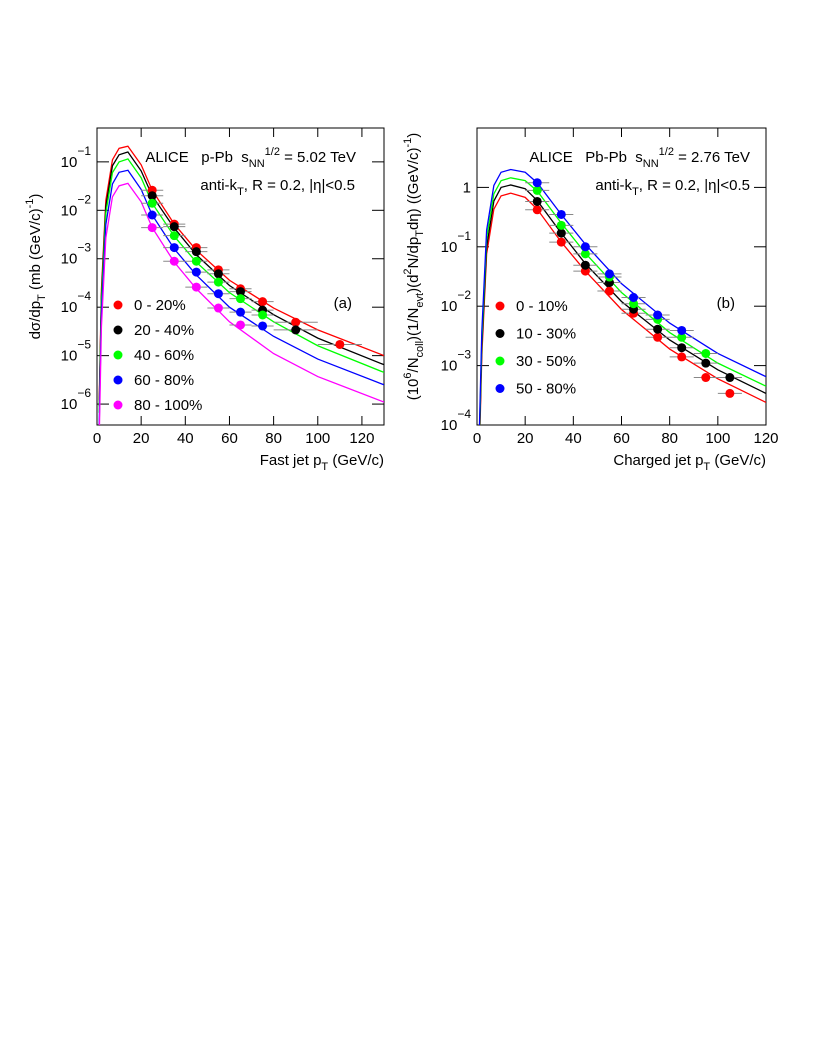 This screenshot has height=1058, width=817. I want to click on x-axis-label: Charged jet pT (GeV/c), so click(689, 462).